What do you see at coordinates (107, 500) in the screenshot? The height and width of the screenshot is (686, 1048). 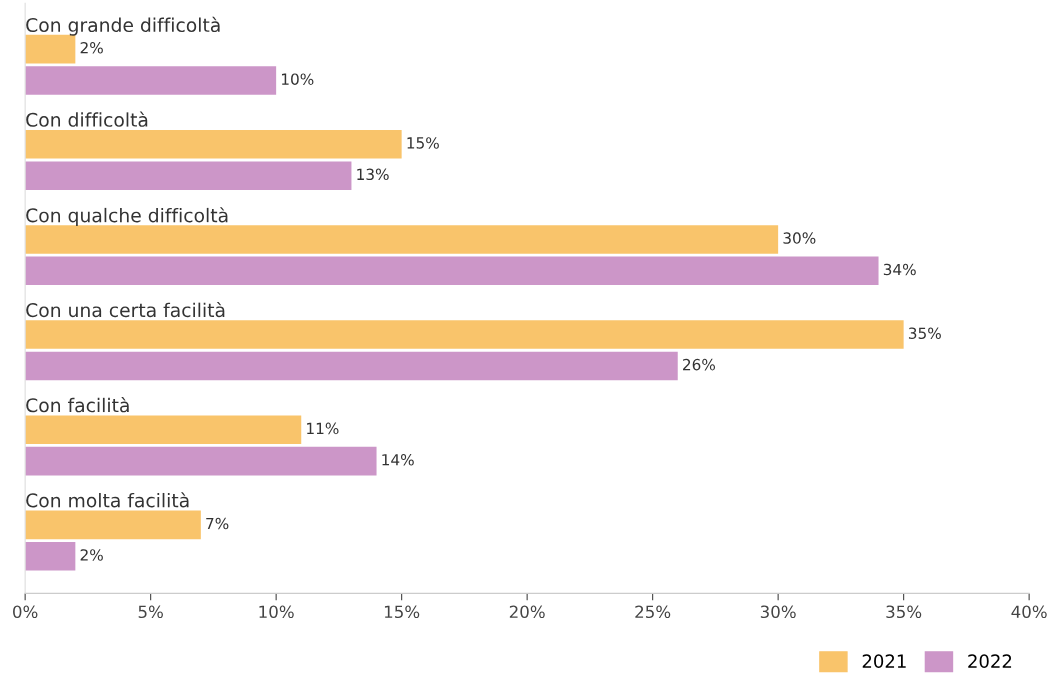 I see `y-tick-label: Con molta facilità` at bounding box center [107, 500].